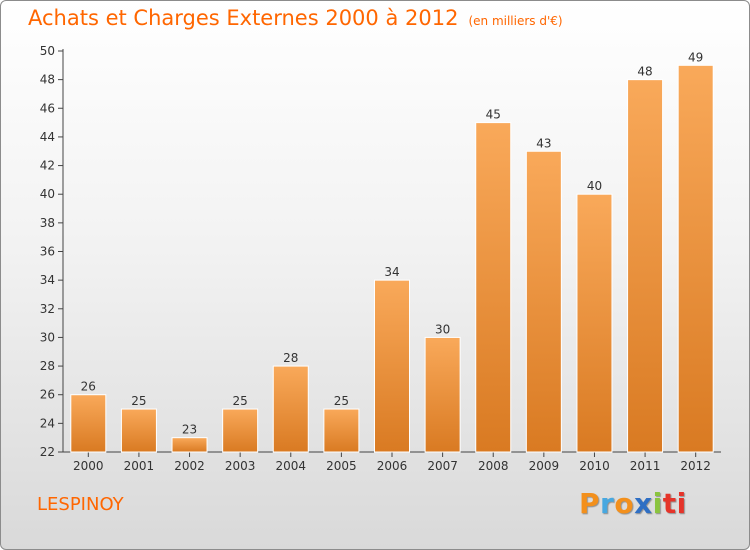 Image resolution: width=750 pixels, height=550 pixels. Describe the element at coordinates (240, 466) in the screenshot. I see `x-tick-label: 2003` at that location.